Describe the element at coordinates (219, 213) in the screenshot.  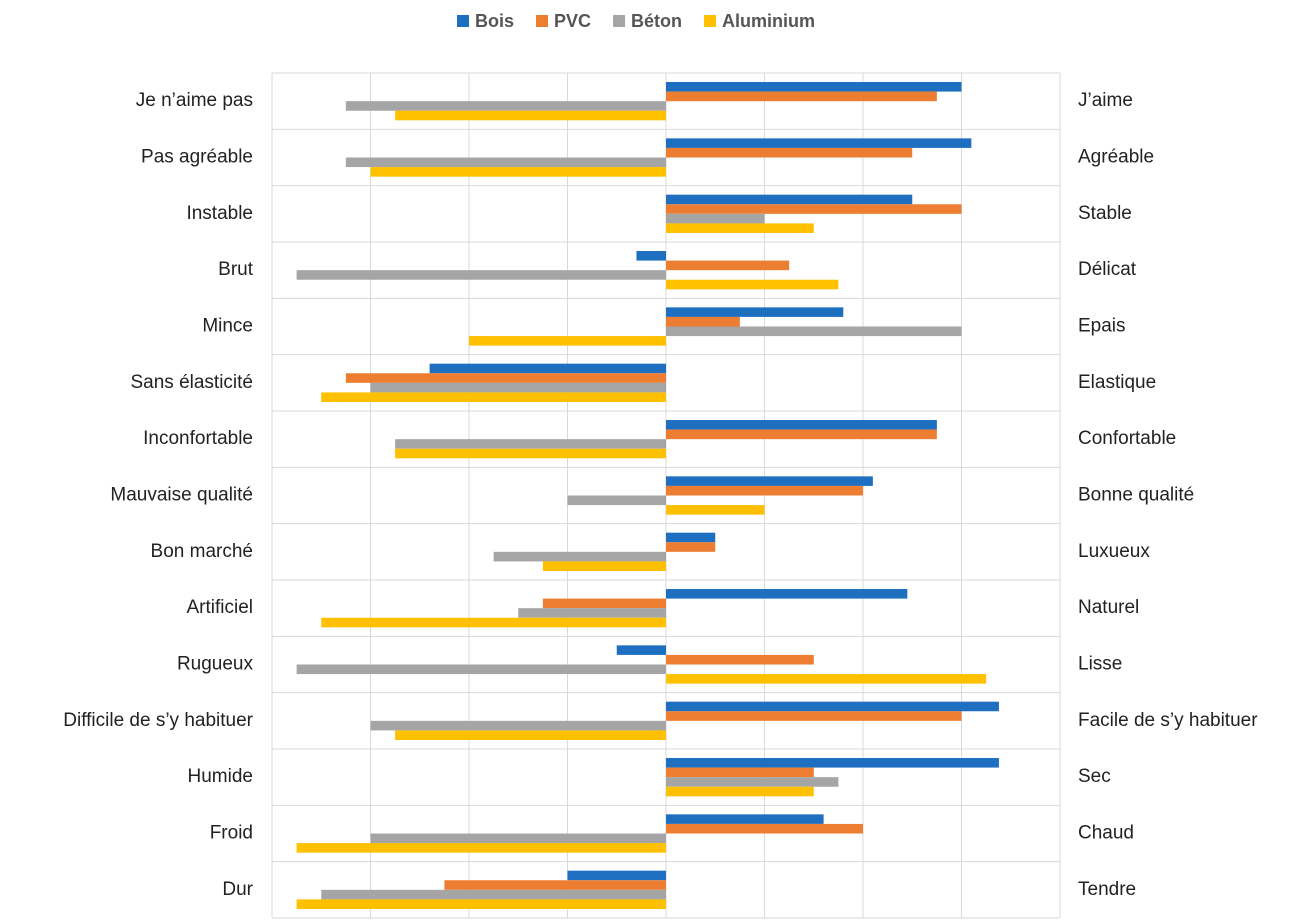
I see `left-label: Instable` at that location.